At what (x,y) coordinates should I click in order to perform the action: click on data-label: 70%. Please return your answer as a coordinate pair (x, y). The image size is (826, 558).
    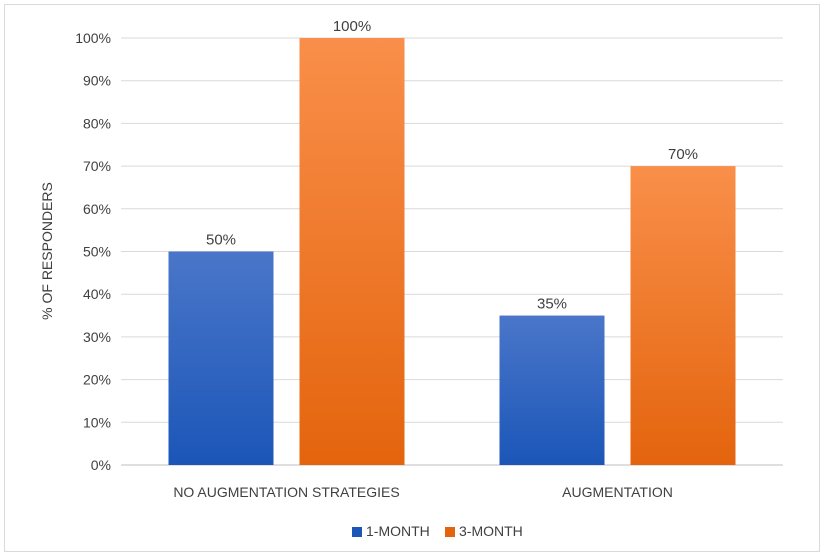
    Looking at the image, I should click on (683, 154).